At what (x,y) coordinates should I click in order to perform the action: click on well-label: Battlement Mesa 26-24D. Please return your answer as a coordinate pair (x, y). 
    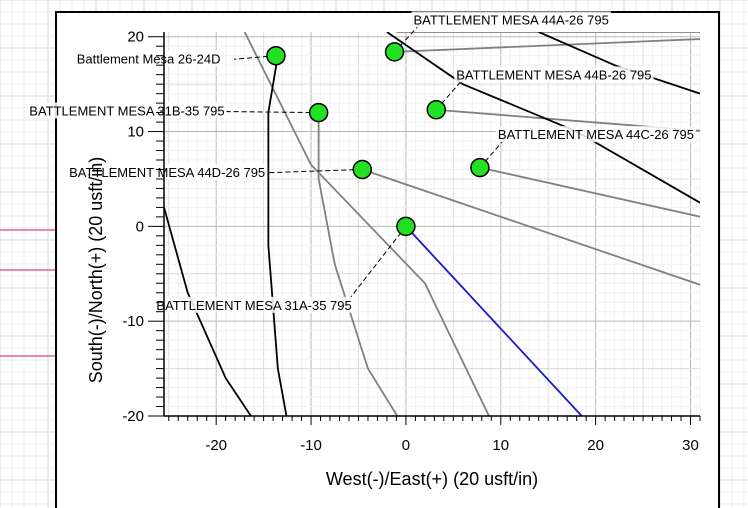
    Looking at the image, I should click on (149, 58).